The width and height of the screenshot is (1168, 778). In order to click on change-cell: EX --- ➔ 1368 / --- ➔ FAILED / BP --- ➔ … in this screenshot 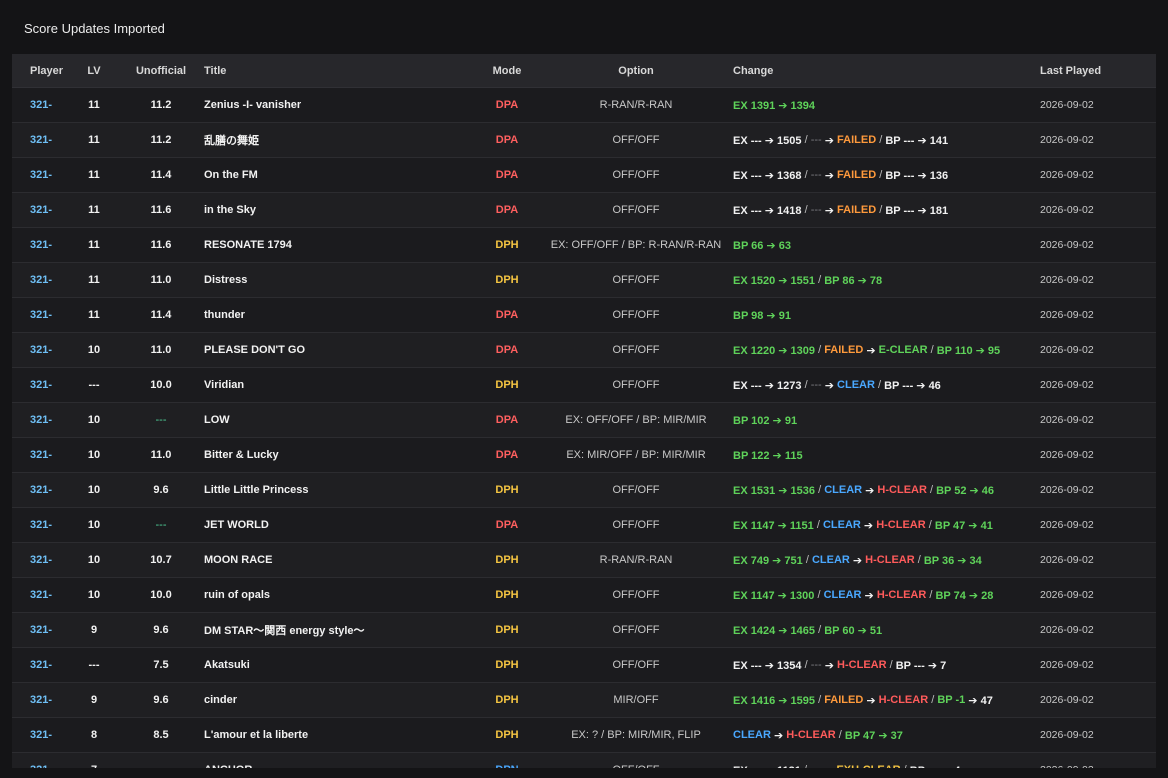, I will do `click(883, 175)`.